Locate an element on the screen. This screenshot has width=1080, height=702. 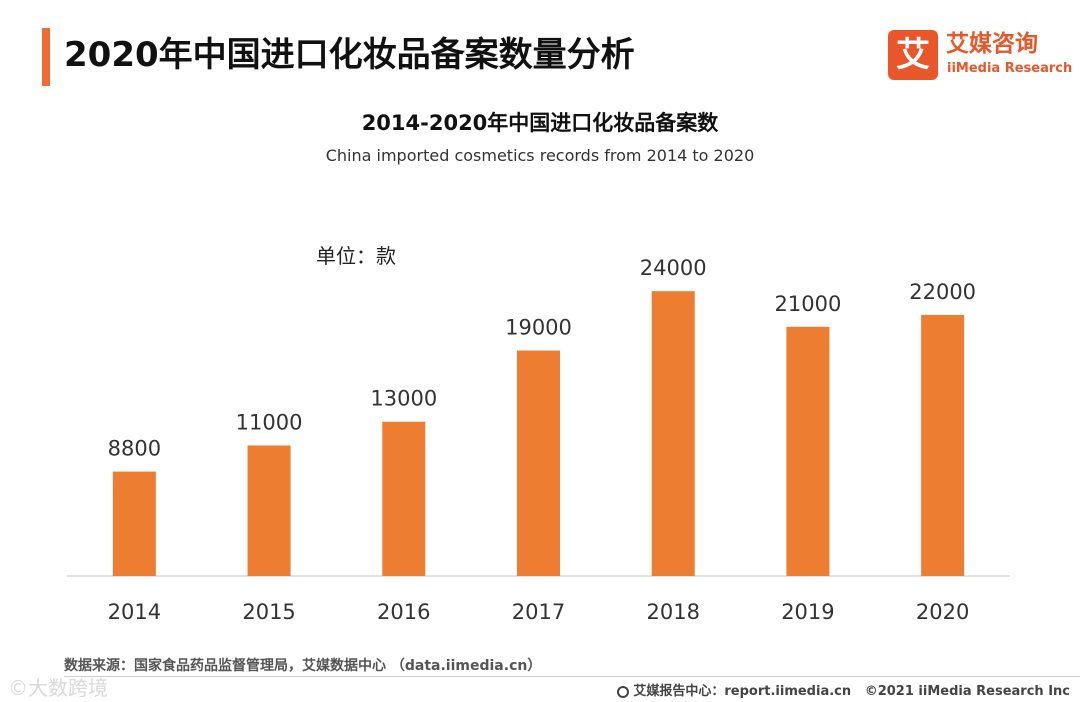
x-tick-label-2016: 2016 is located at coordinates (403, 612).